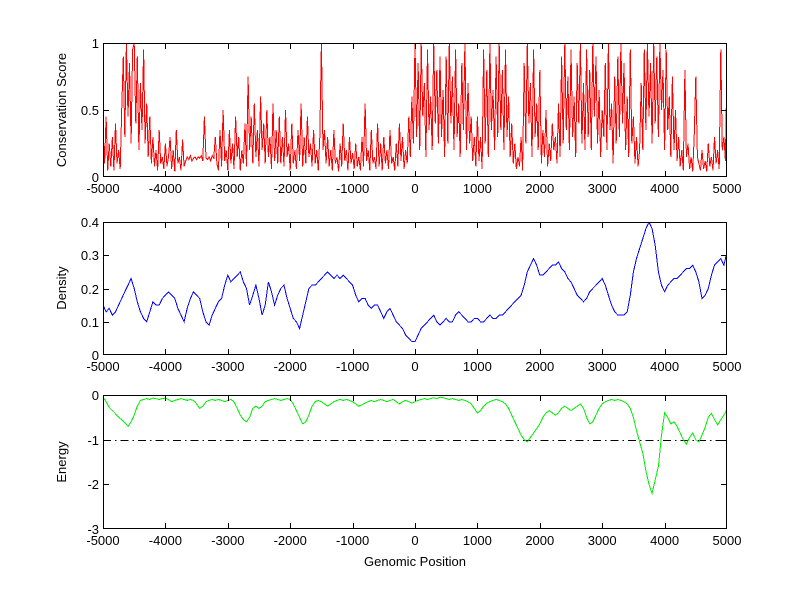  I want to click on y-tick-label: -1, so click(93, 440).